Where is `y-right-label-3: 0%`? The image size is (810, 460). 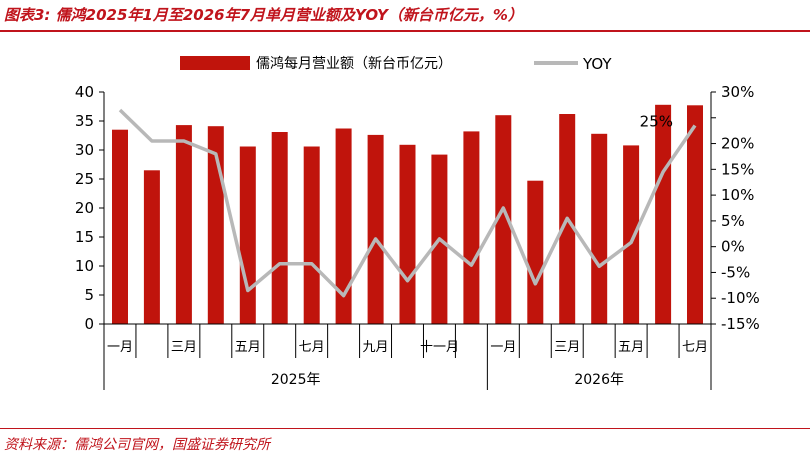
y-right-label-3: 0% is located at coordinates (733, 247).